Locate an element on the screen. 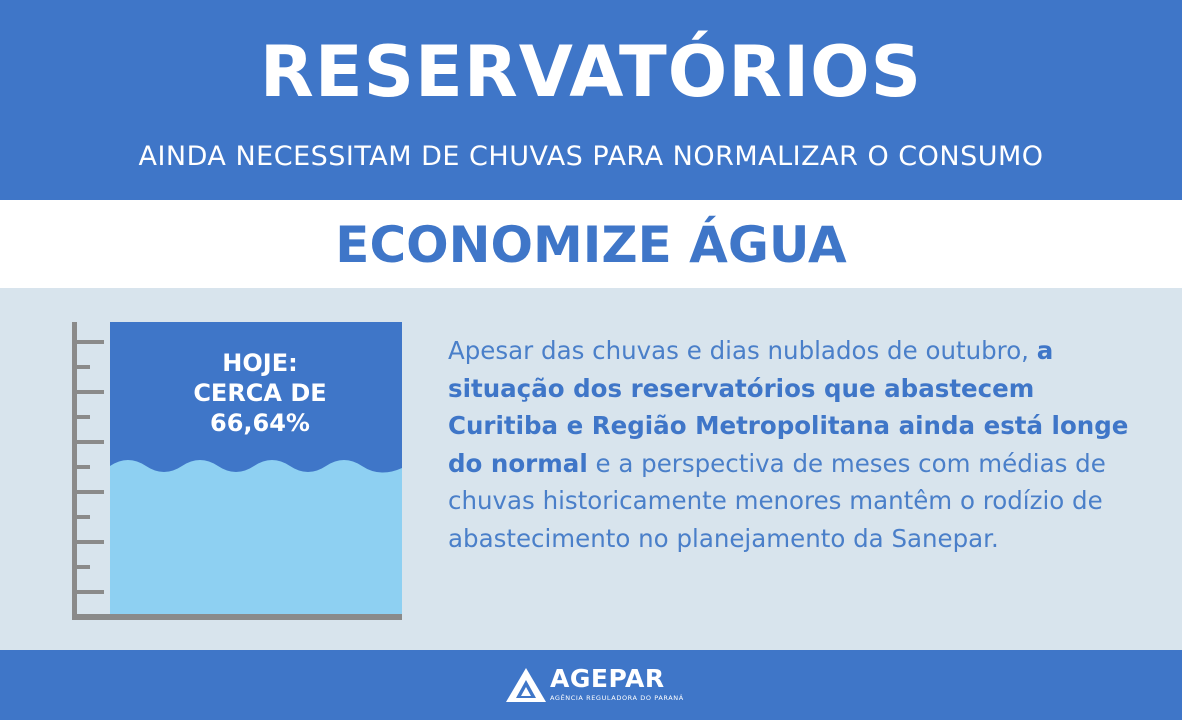 The width and height of the screenshot is (1182, 720). agepar-logo-icon is located at coordinates (526, 685).